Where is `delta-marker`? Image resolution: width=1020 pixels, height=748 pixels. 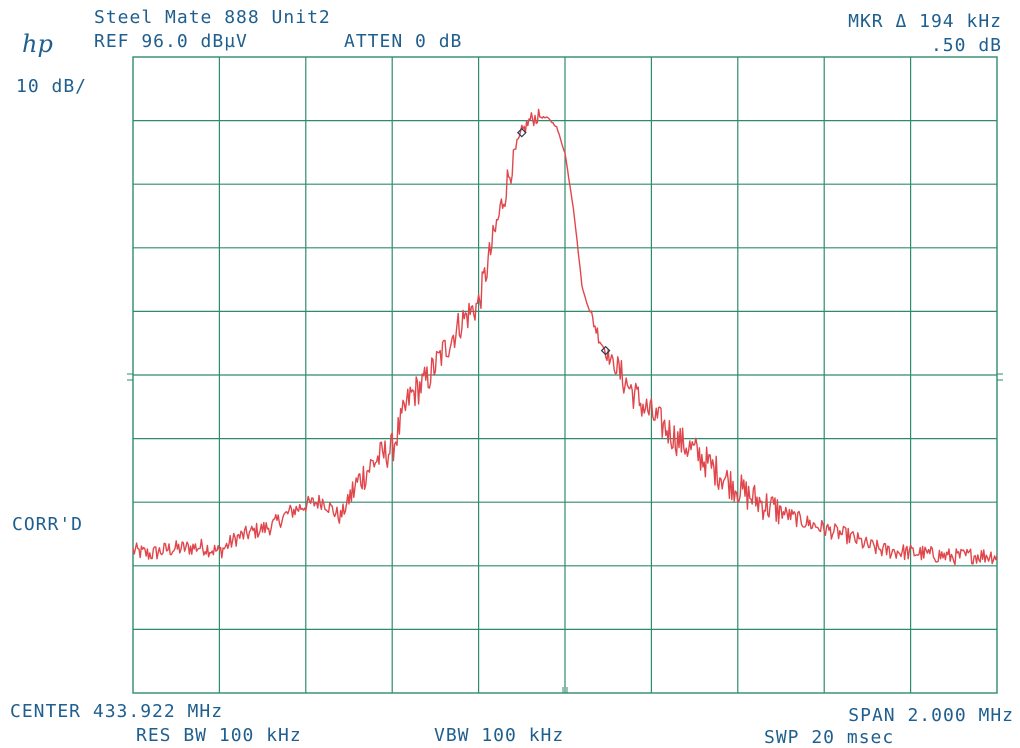 delta-marker is located at coordinates (605, 350).